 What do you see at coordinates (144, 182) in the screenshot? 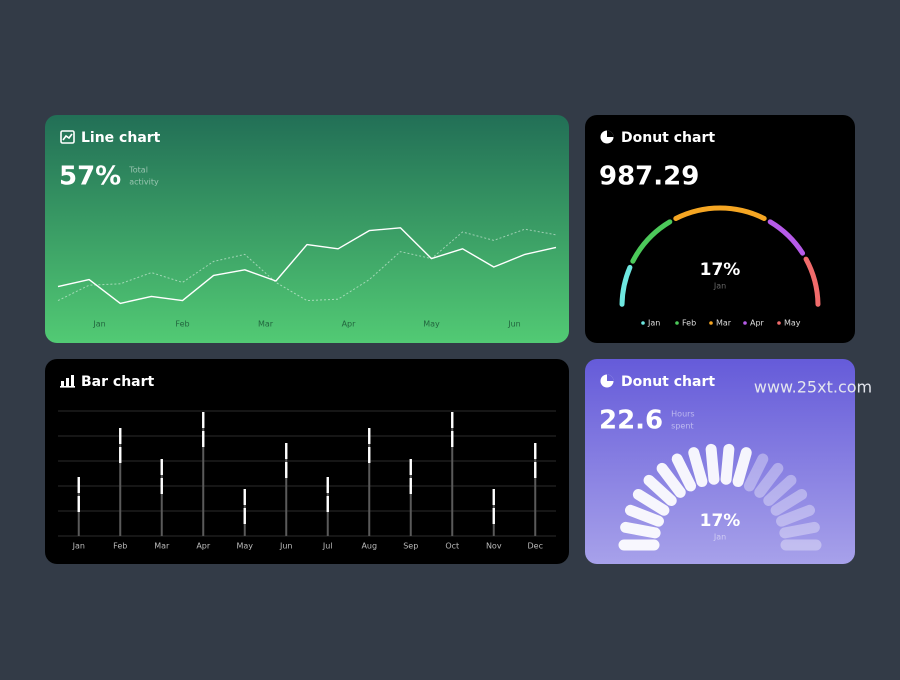
I see `kpi-caption: activity` at bounding box center [144, 182].